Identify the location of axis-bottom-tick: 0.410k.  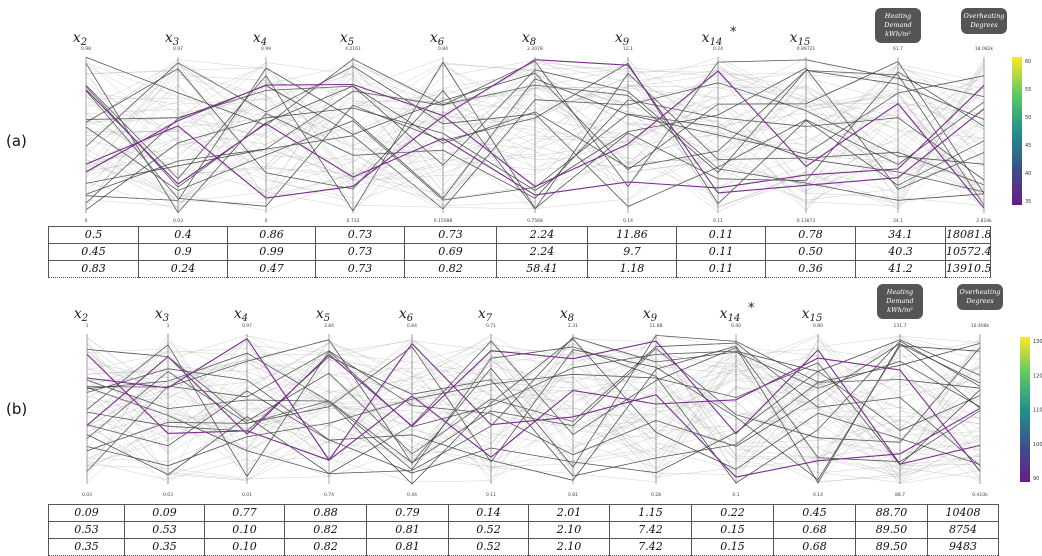
(980, 495).